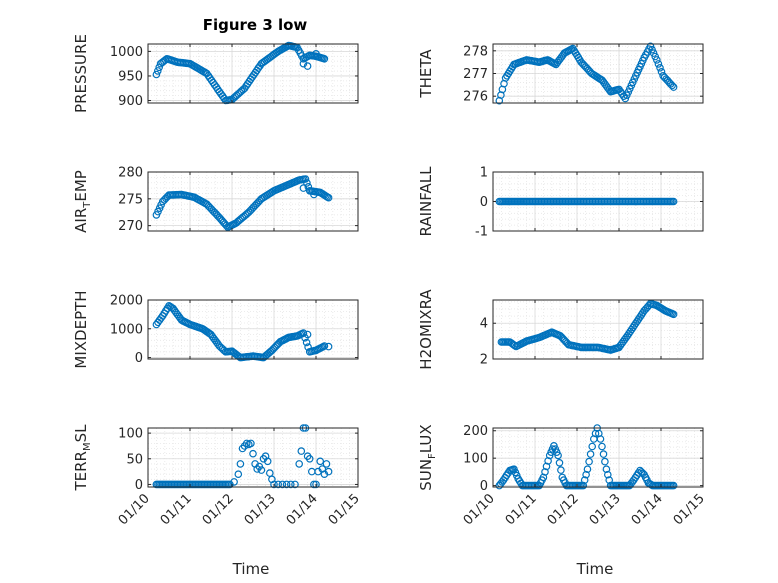 The image size is (778, 583). What do you see at coordinates (475, 431) in the screenshot?
I see `y-tick-label: 200` at bounding box center [475, 431].